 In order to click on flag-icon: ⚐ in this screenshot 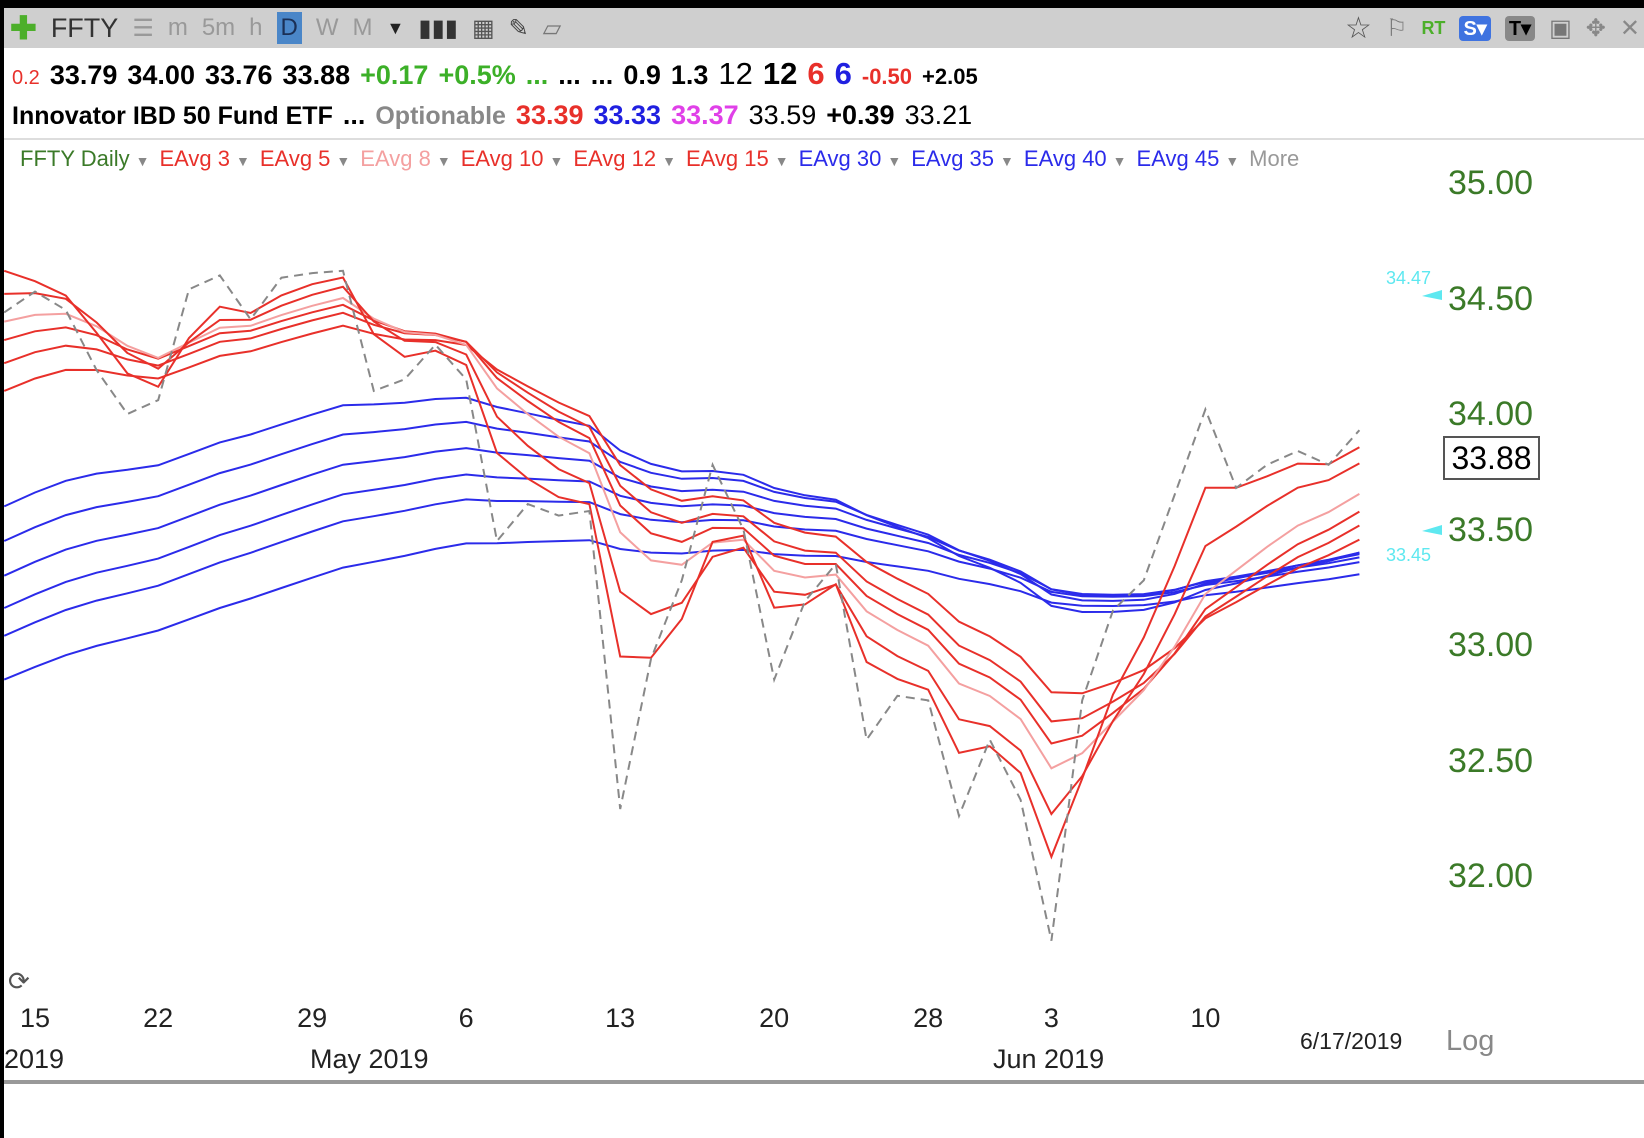, I will do `click(1396, 28)`.